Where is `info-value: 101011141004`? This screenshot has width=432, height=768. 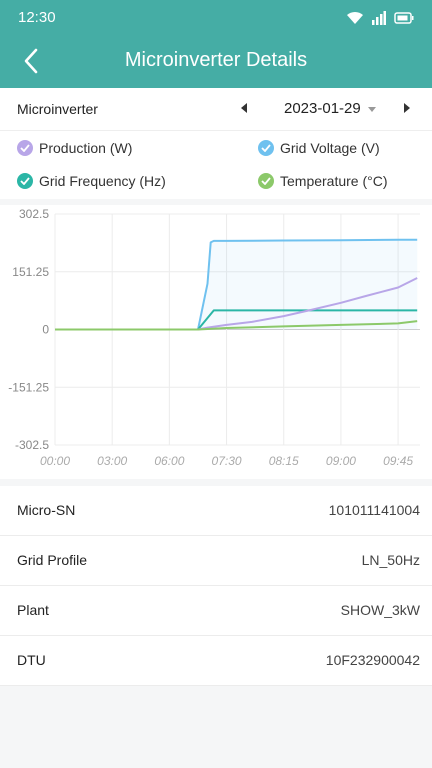
info-value: 101011141004 is located at coordinates (374, 510).